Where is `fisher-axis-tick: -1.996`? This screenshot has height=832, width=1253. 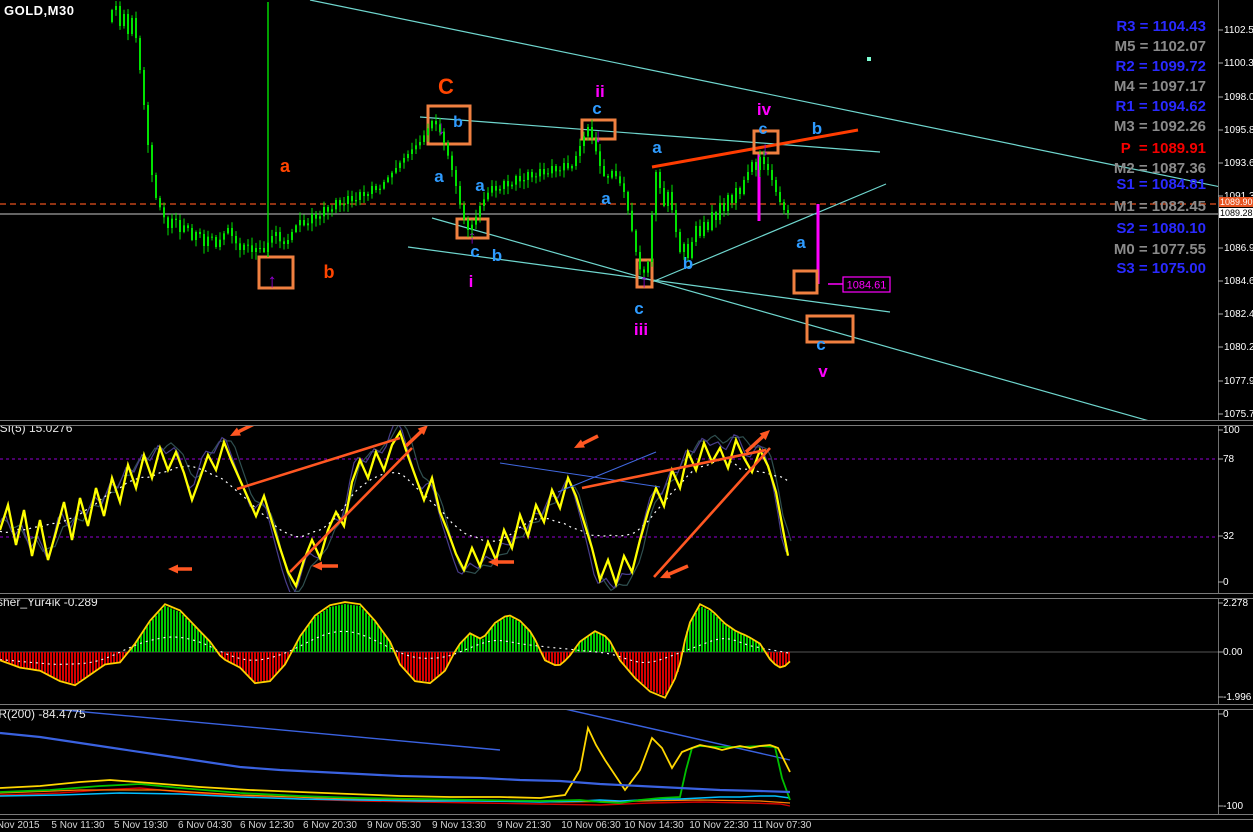
fisher-axis-tick: -1.996 is located at coordinates (1237, 697).